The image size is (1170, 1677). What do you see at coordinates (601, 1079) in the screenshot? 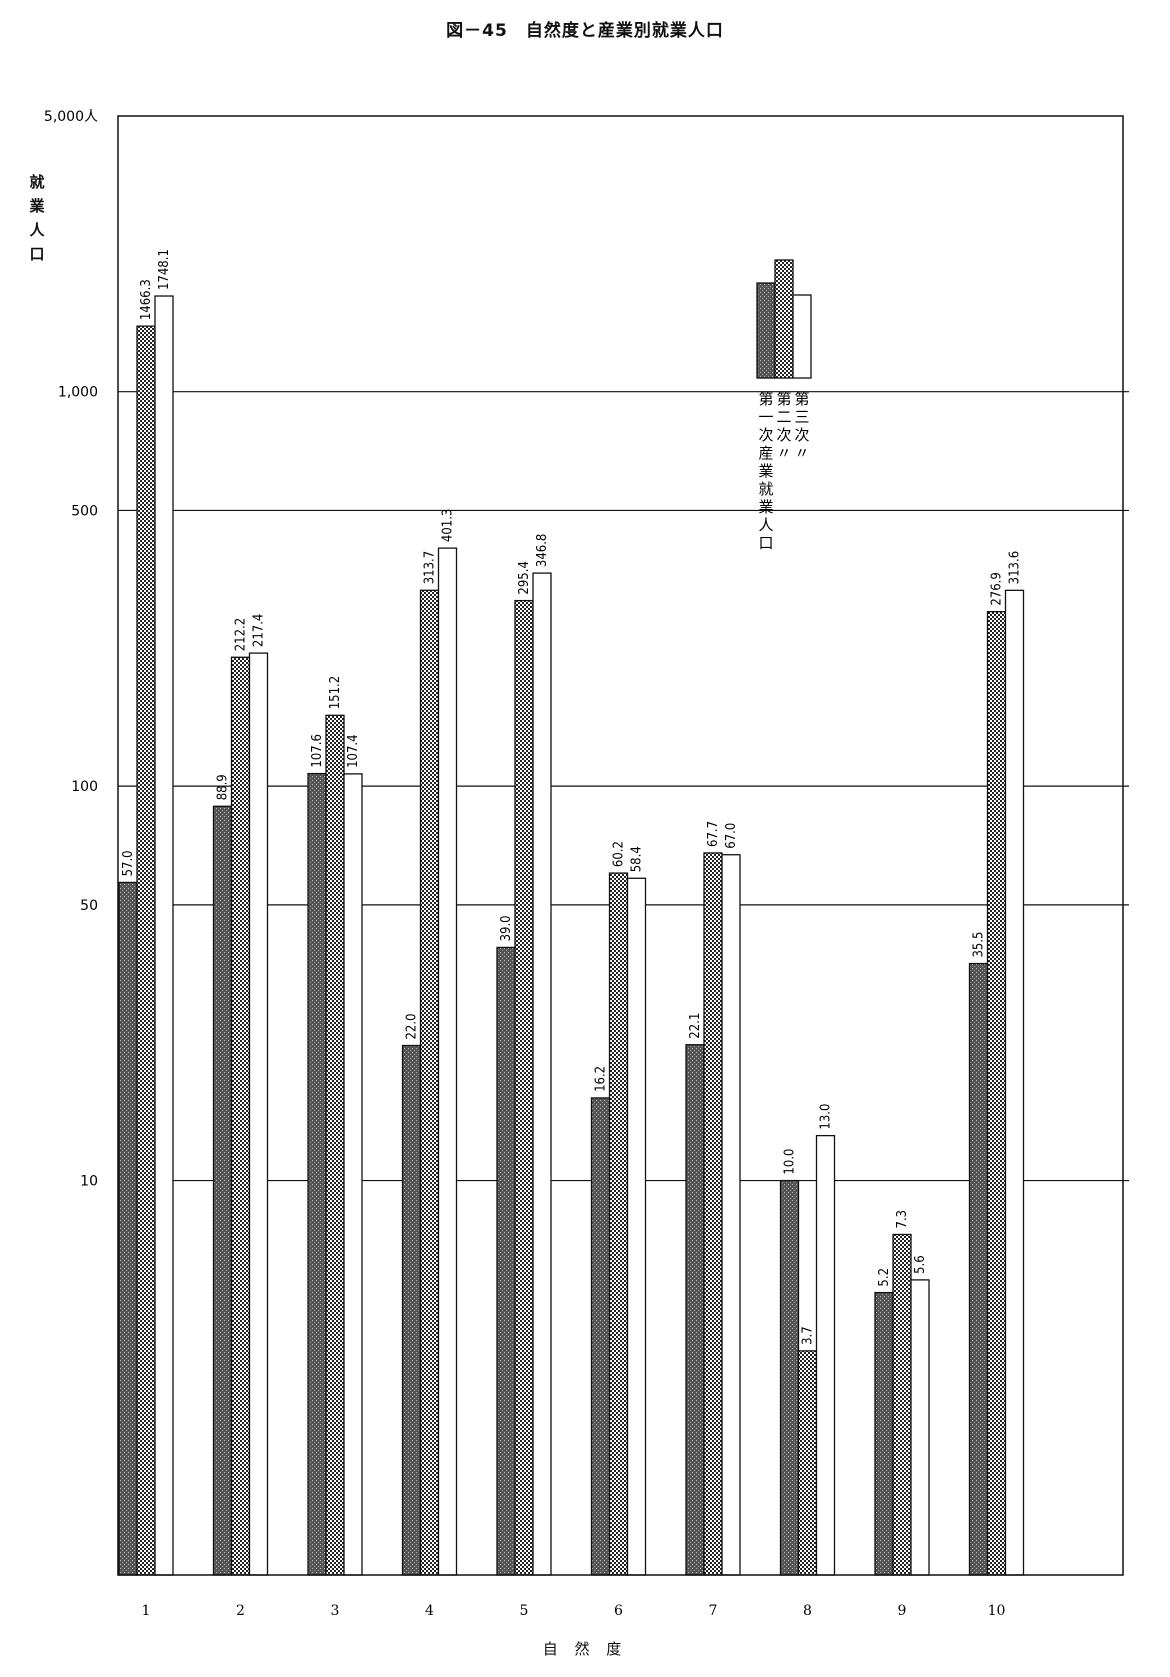
I see `data-label: 16.2` at bounding box center [601, 1079].